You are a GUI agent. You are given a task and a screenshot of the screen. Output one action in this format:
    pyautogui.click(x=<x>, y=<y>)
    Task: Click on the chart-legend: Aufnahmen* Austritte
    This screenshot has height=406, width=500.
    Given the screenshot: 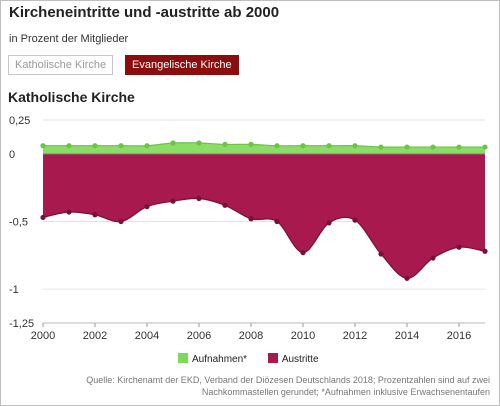 What is the action you would take?
    pyautogui.click(x=257, y=359)
    